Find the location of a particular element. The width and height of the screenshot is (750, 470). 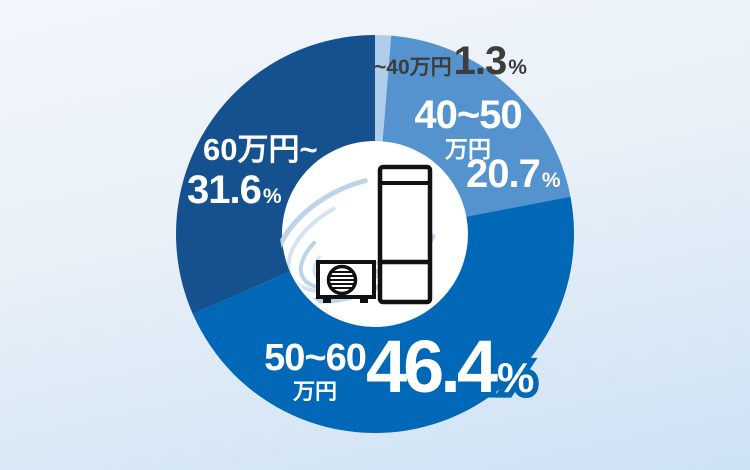

slice-range-40-50-line1: 40~50 is located at coordinates (468, 115).